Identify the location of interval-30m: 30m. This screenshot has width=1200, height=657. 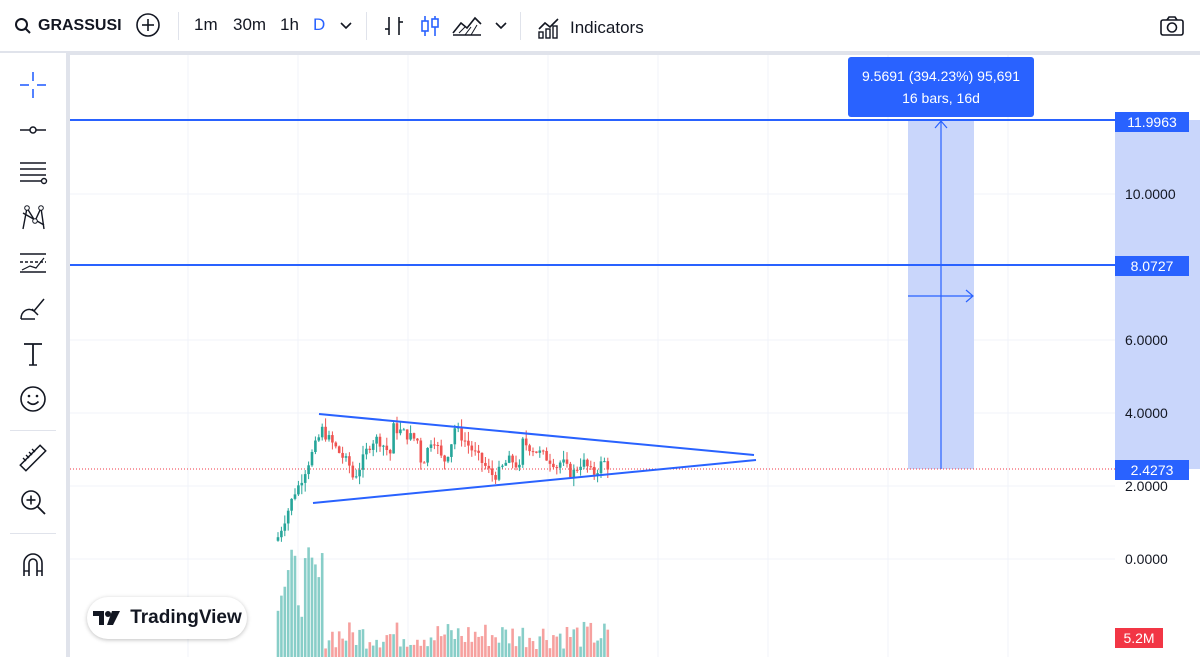
(250, 24).